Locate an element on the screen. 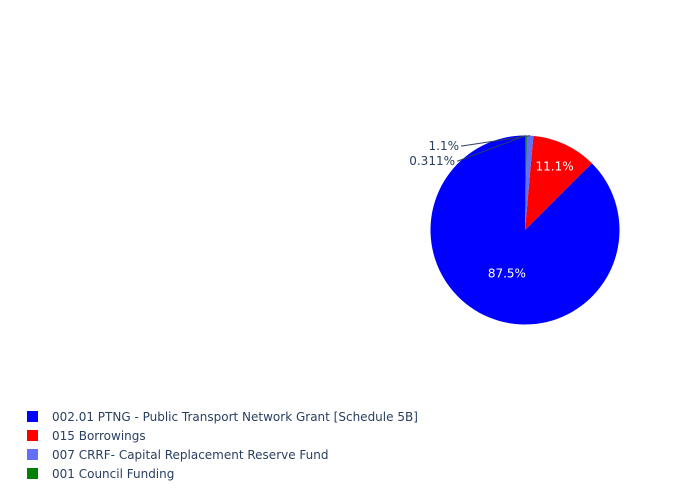  legend-label-015-borrowings: 015 Borrowings is located at coordinates (99, 436).